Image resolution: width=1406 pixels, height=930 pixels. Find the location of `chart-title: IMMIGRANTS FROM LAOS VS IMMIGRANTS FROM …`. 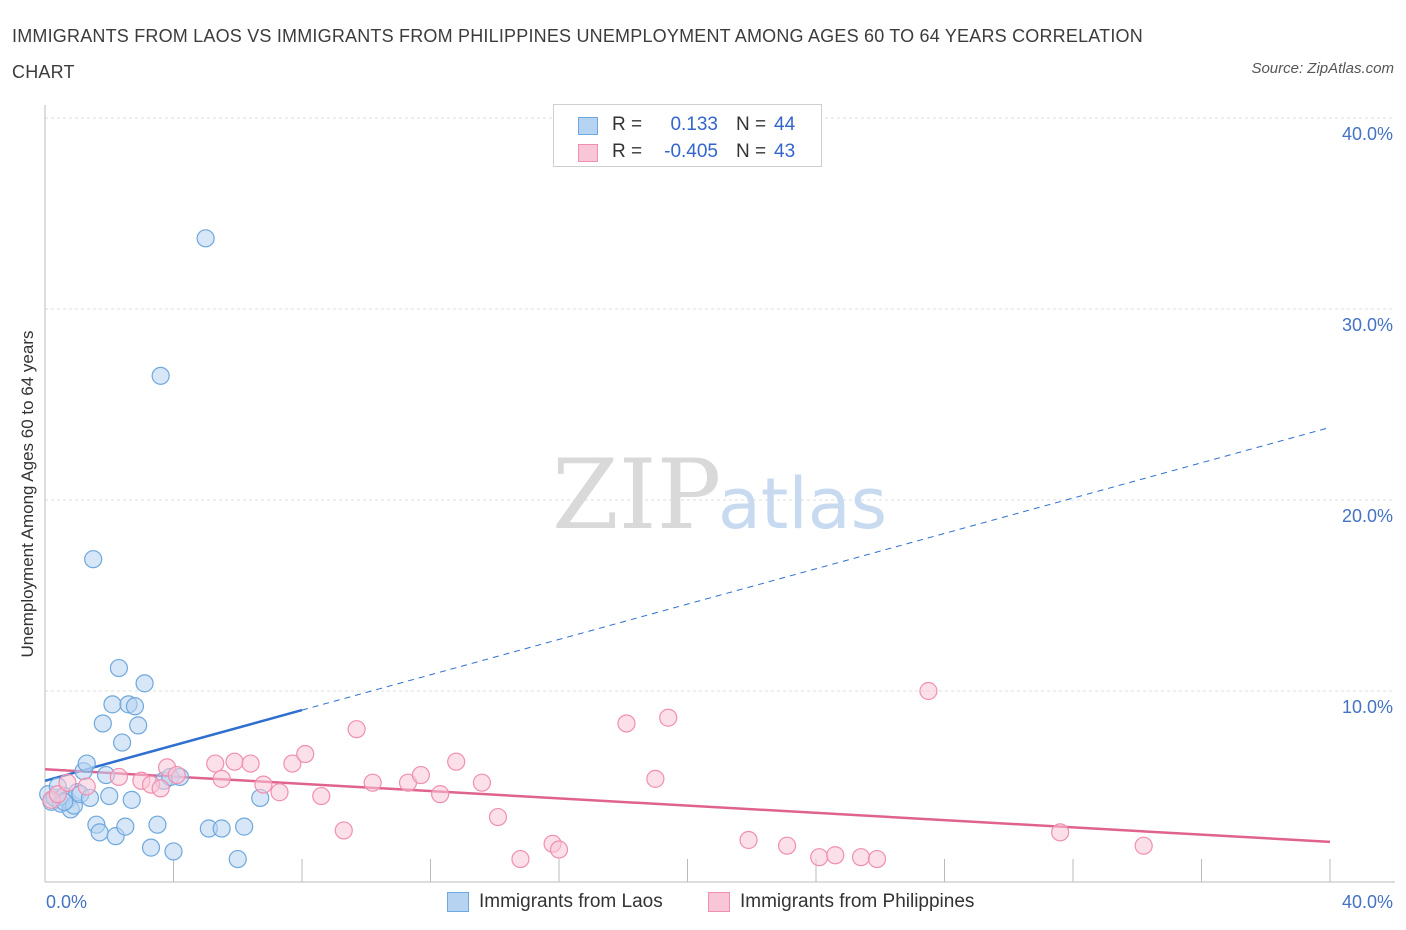

chart-title: IMMIGRANTS FROM LAOS VS IMMIGRANTS FROM … is located at coordinates (577, 54).